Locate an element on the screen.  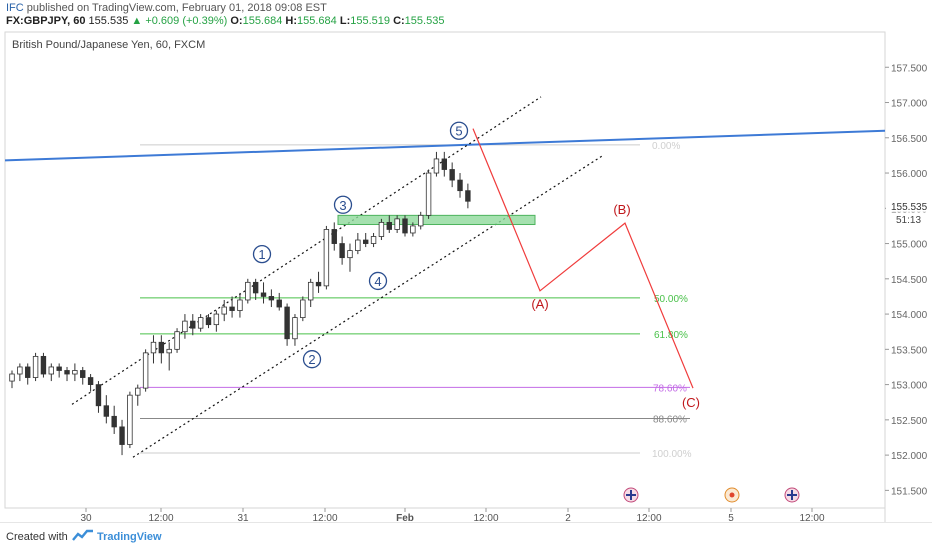
abc-wave-label: (B) is located at coordinates (621, 209).